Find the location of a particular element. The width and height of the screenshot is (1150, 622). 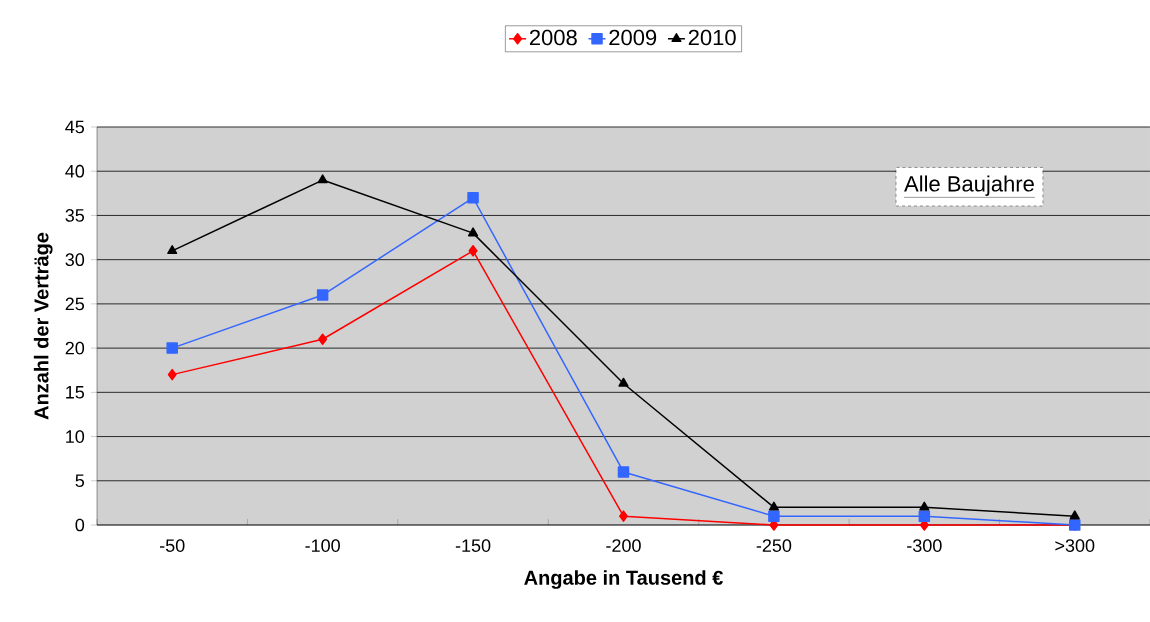

annotation: Alle Baujahre is located at coordinates (969, 185).